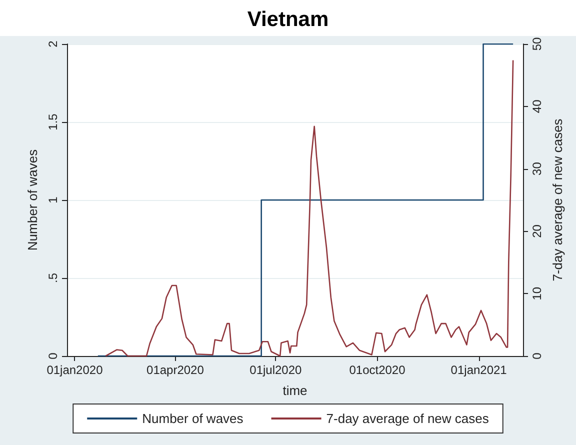  I want to click on x-tick-label: 01oct2020, so click(377, 370).